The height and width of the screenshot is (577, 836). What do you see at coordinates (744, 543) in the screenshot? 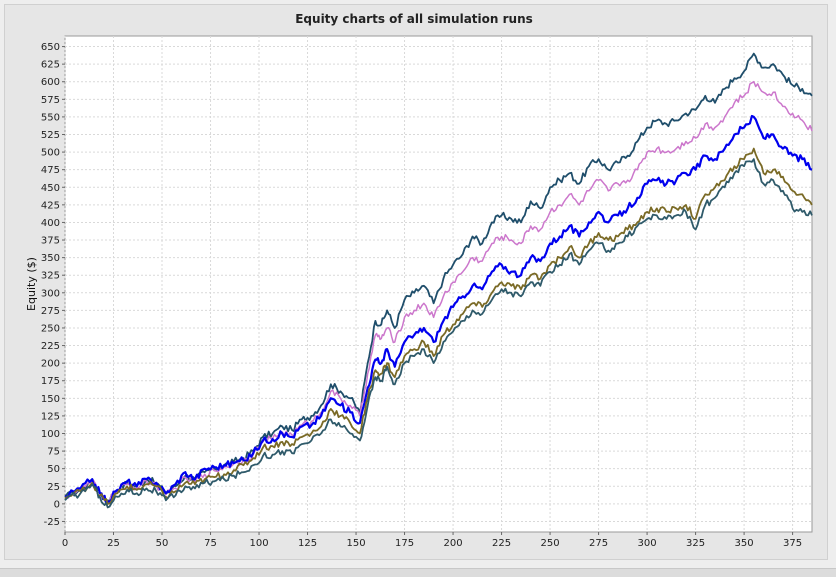
I see `x-tick-label: 350` at bounding box center [744, 543].